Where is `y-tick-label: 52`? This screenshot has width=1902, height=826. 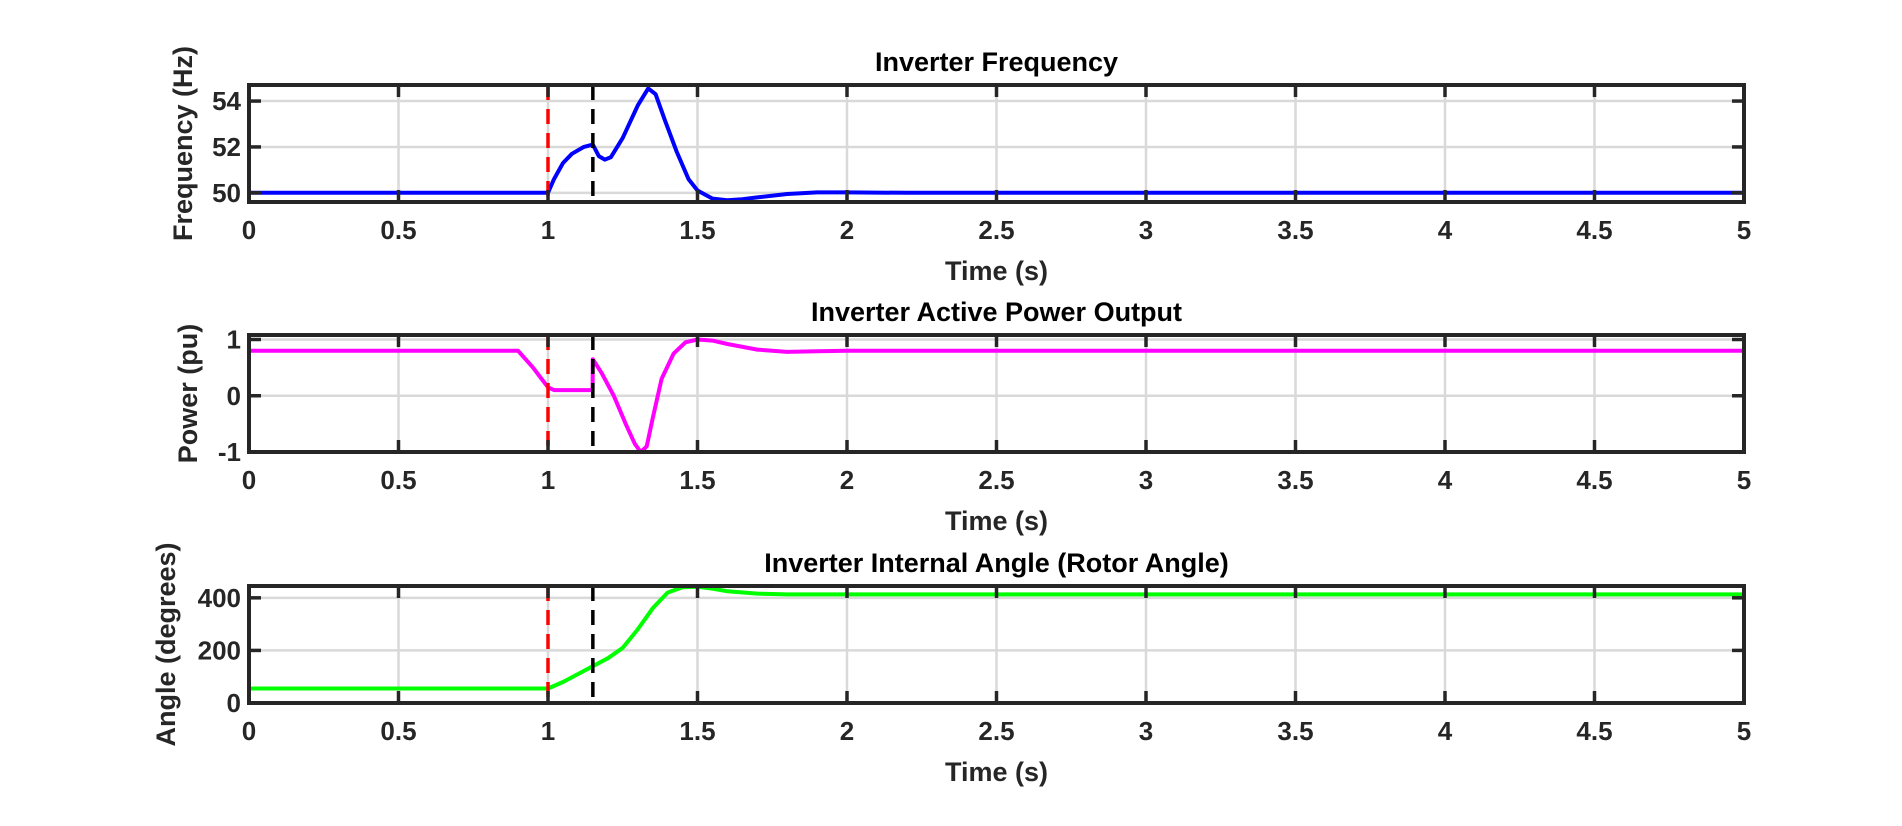 y-tick-label: 52 is located at coordinates (226, 147).